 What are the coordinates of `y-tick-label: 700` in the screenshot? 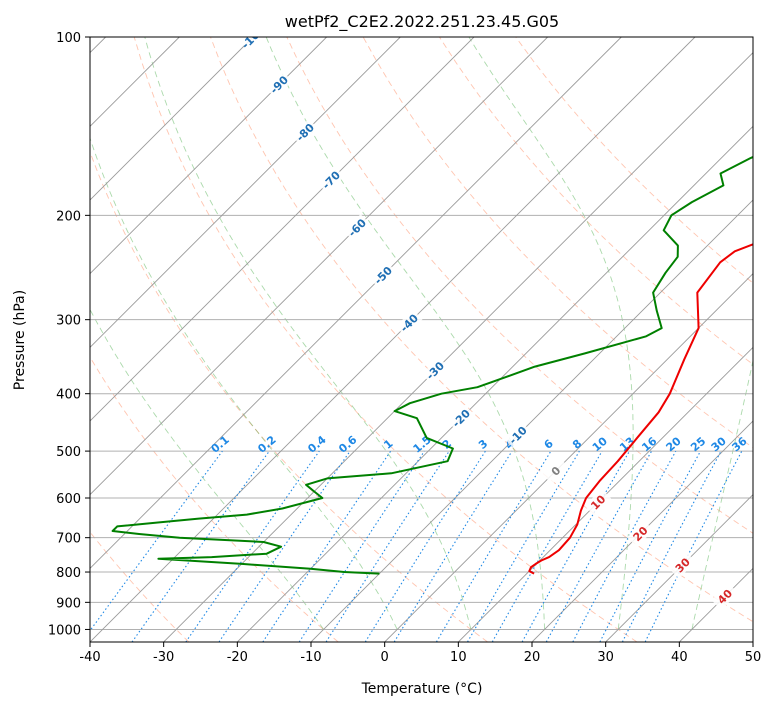 It's located at (68, 539).